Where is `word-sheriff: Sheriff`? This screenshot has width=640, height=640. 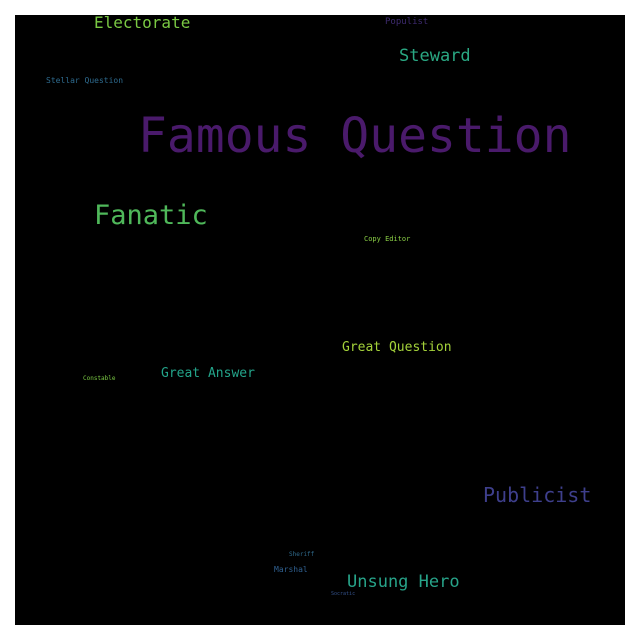 word-sheriff: Sheriff is located at coordinates (302, 554).